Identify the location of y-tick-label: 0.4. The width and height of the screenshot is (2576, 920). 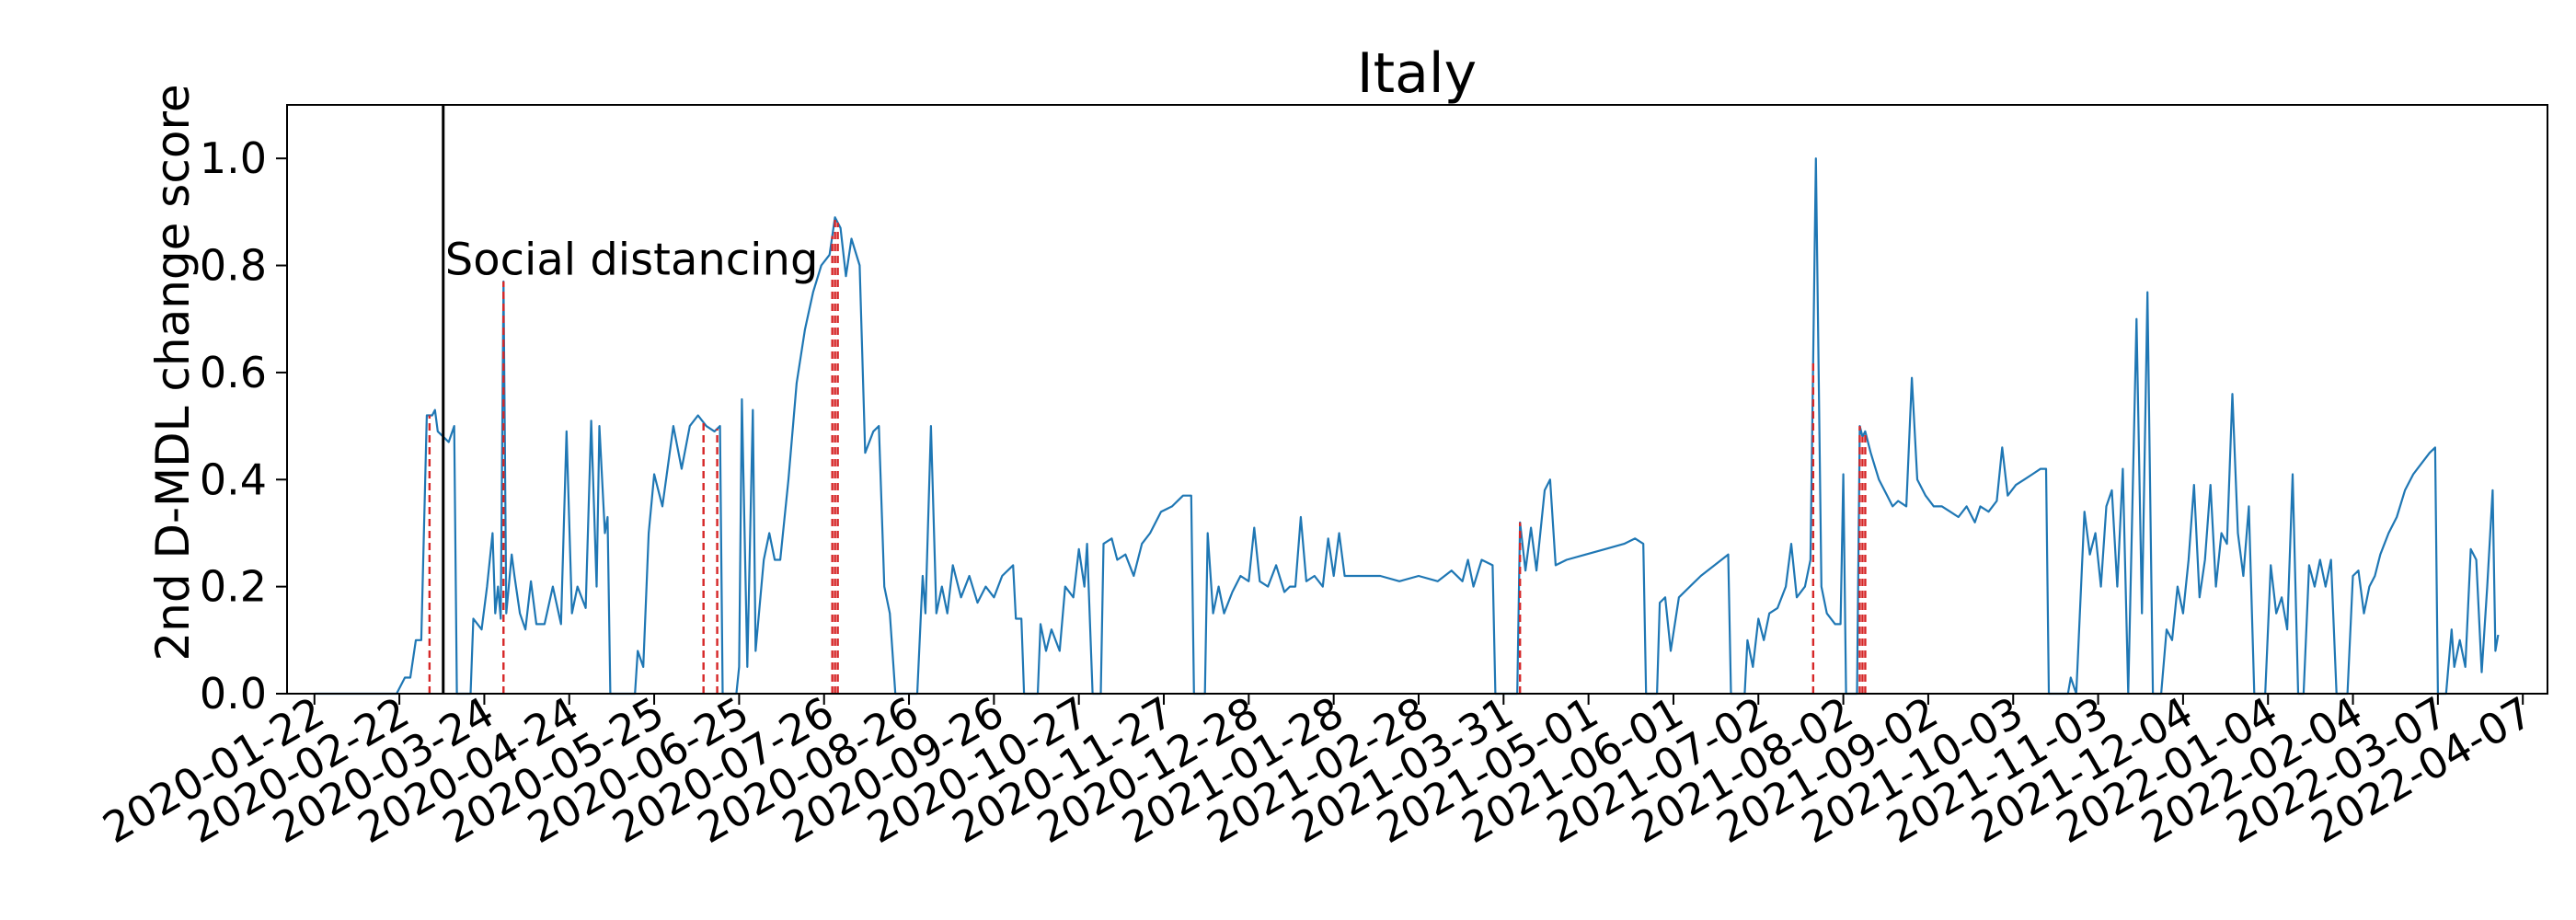
(233, 479).